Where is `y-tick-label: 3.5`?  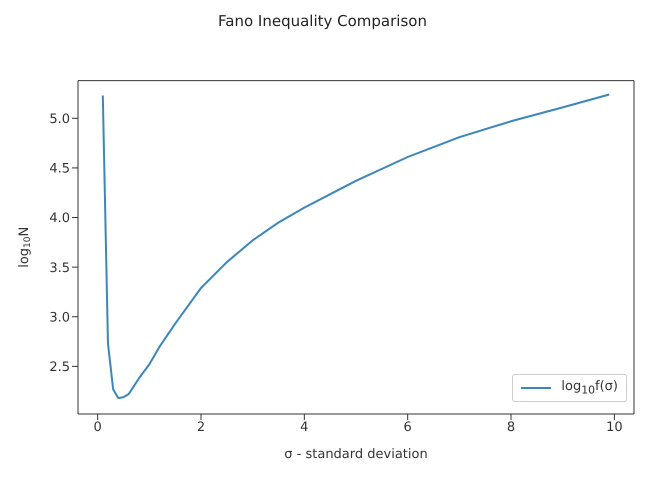 y-tick-label: 3.5 is located at coordinates (59, 268).